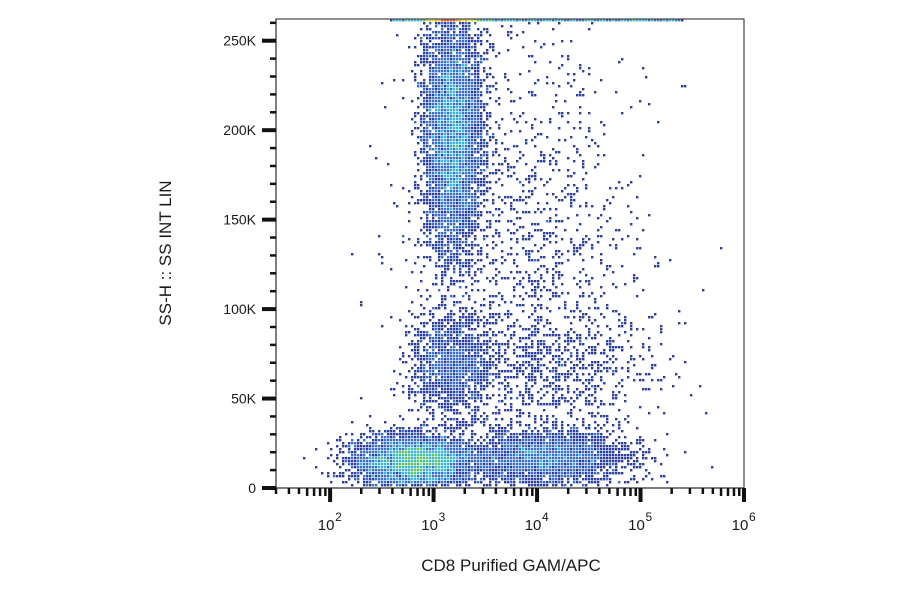 The height and width of the screenshot is (594, 900). What do you see at coordinates (649, 517) in the screenshot?
I see `x-tick-exponent: 5` at bounding box center [649, 517].